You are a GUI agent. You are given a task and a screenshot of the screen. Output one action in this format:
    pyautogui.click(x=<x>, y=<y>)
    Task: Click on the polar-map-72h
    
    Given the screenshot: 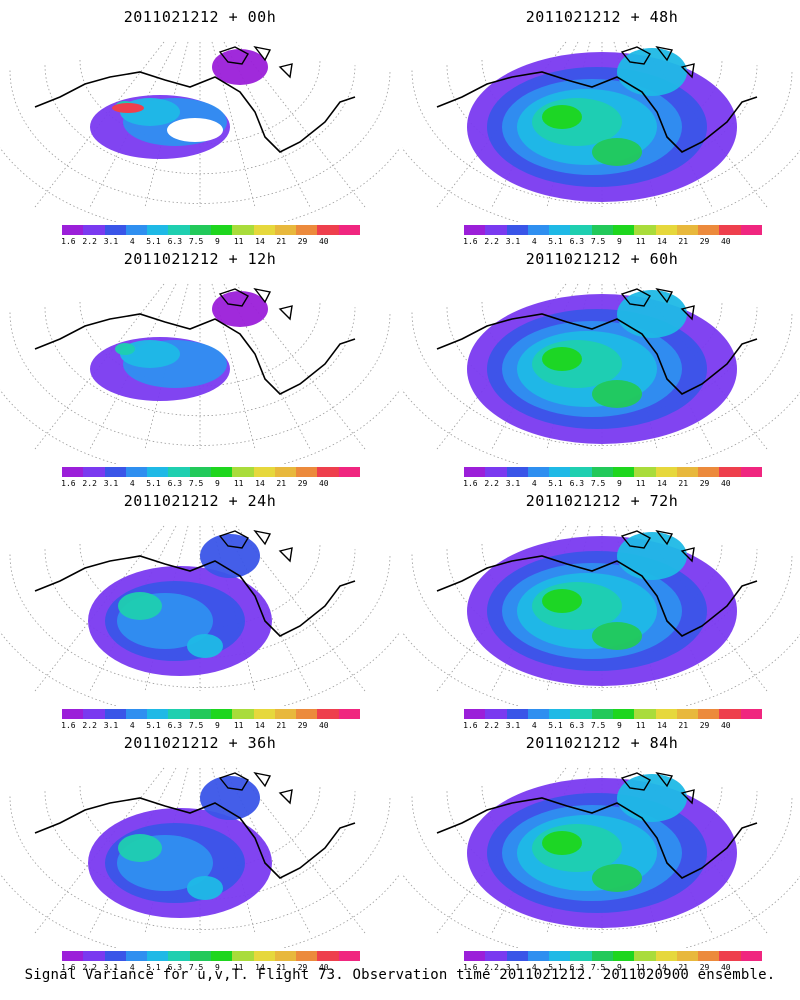 What is the action you would take?
    pyautogui.click(x=601, y=615)
    